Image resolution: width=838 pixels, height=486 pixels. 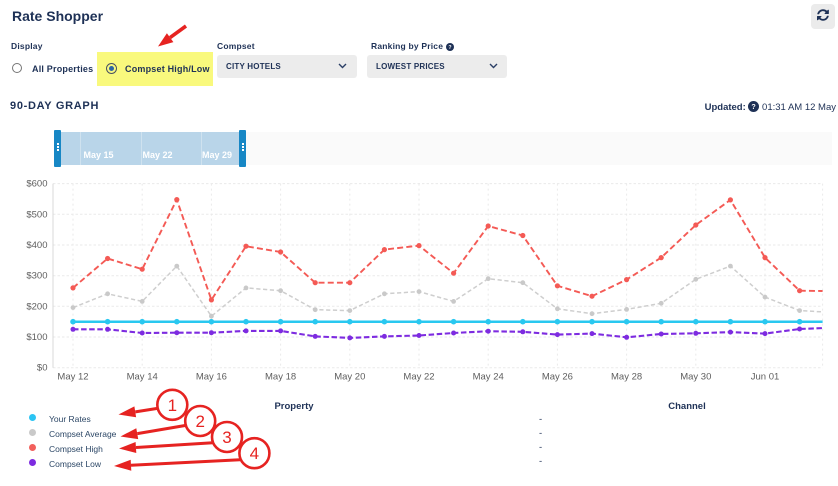 I want to click on svg-text: May 22, so click(x=418, y=377).